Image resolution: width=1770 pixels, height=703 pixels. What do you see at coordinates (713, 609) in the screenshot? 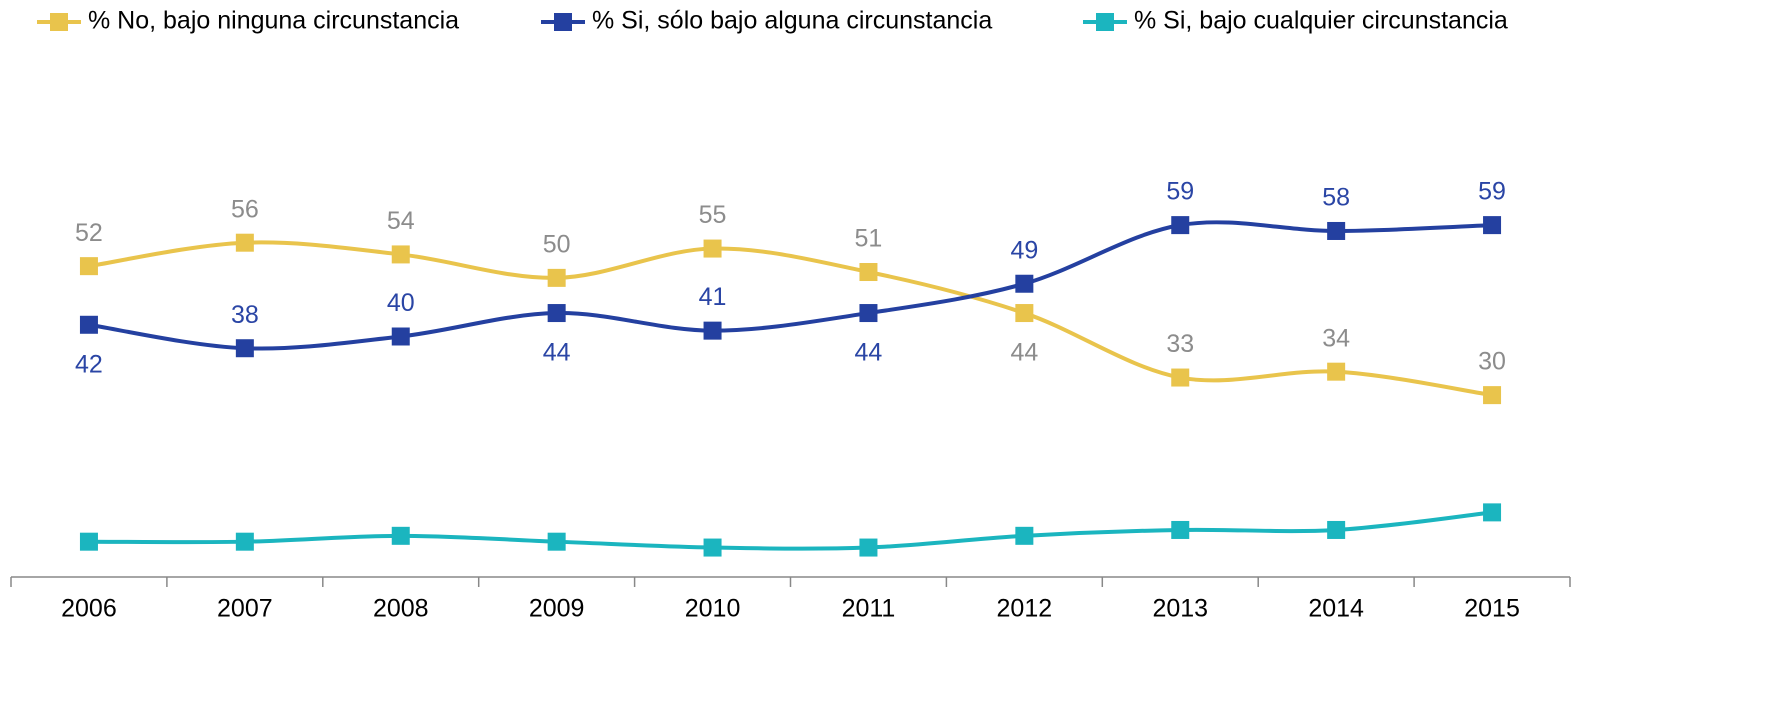
I see `x-tick-label: 2010` at bounding box center [713, 609].